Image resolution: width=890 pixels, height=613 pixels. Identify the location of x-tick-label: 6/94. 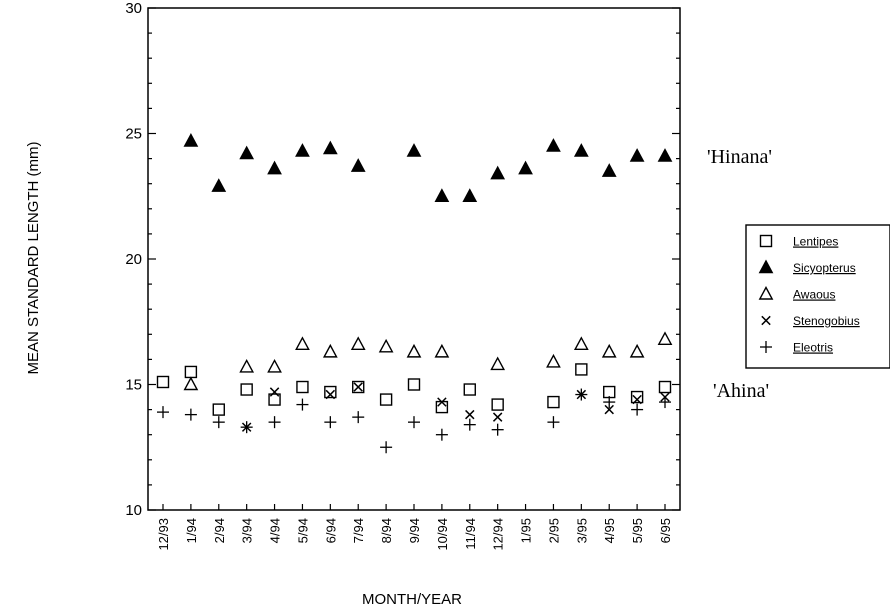
(330, 530).